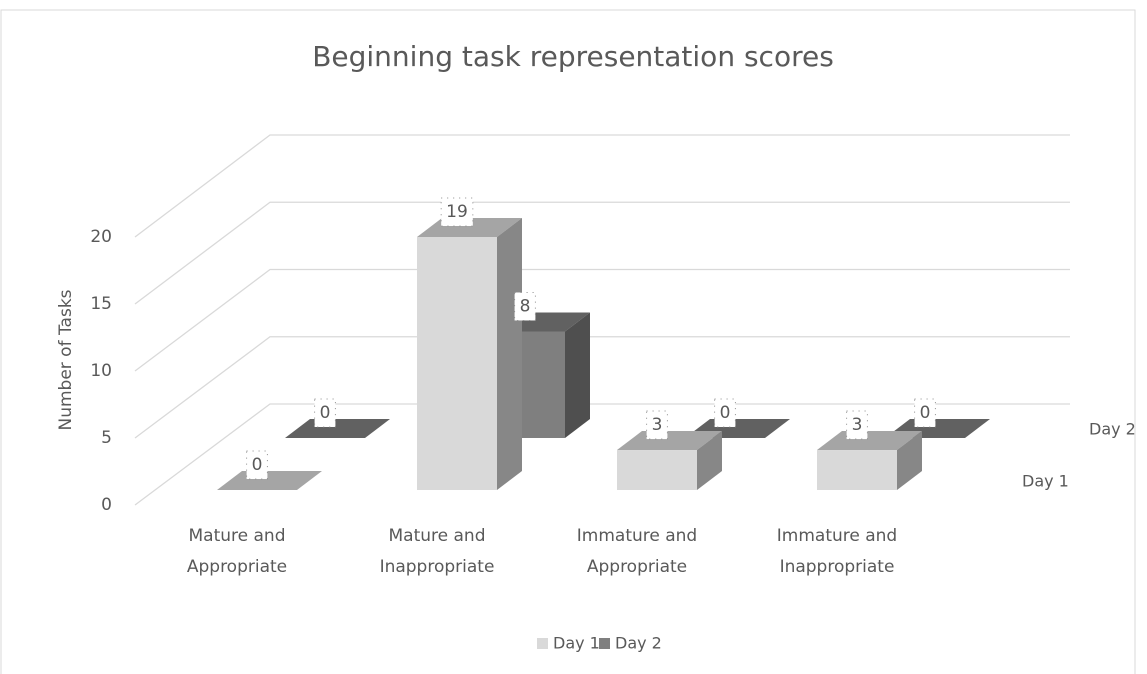 The image size is (1147, 674). I want to click on legend-label: Day 2, so click(638, 643).